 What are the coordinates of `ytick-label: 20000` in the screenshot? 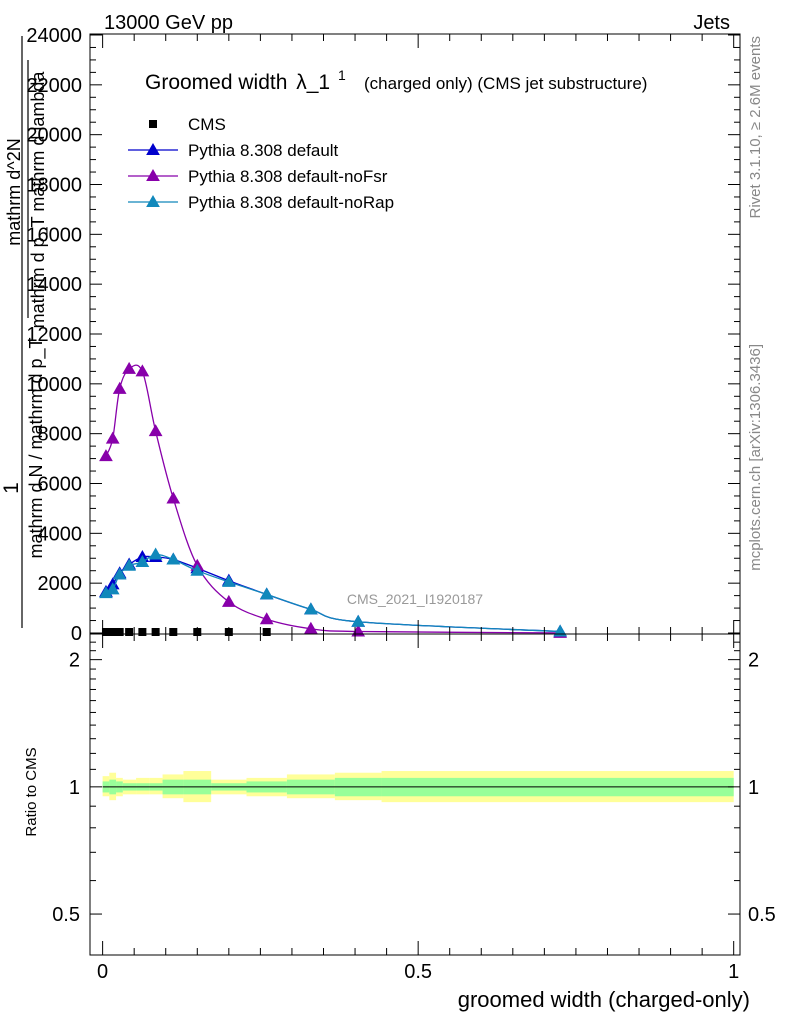 It's located at (54, 136).